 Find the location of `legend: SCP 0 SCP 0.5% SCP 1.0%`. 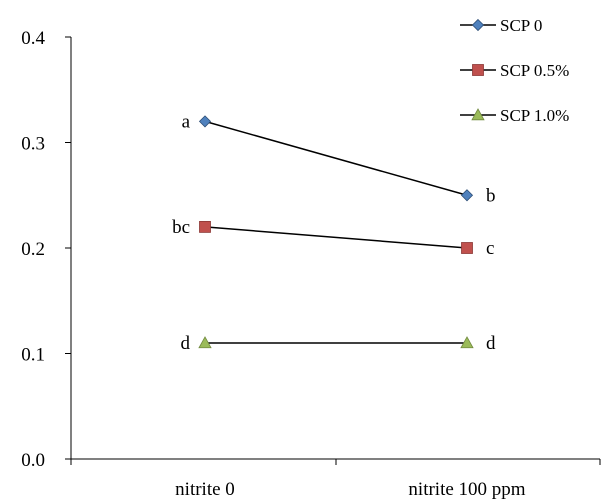

legend: SCP 0 SCP 0.5% SCP 1.0% is located at coordinates (514, 70).